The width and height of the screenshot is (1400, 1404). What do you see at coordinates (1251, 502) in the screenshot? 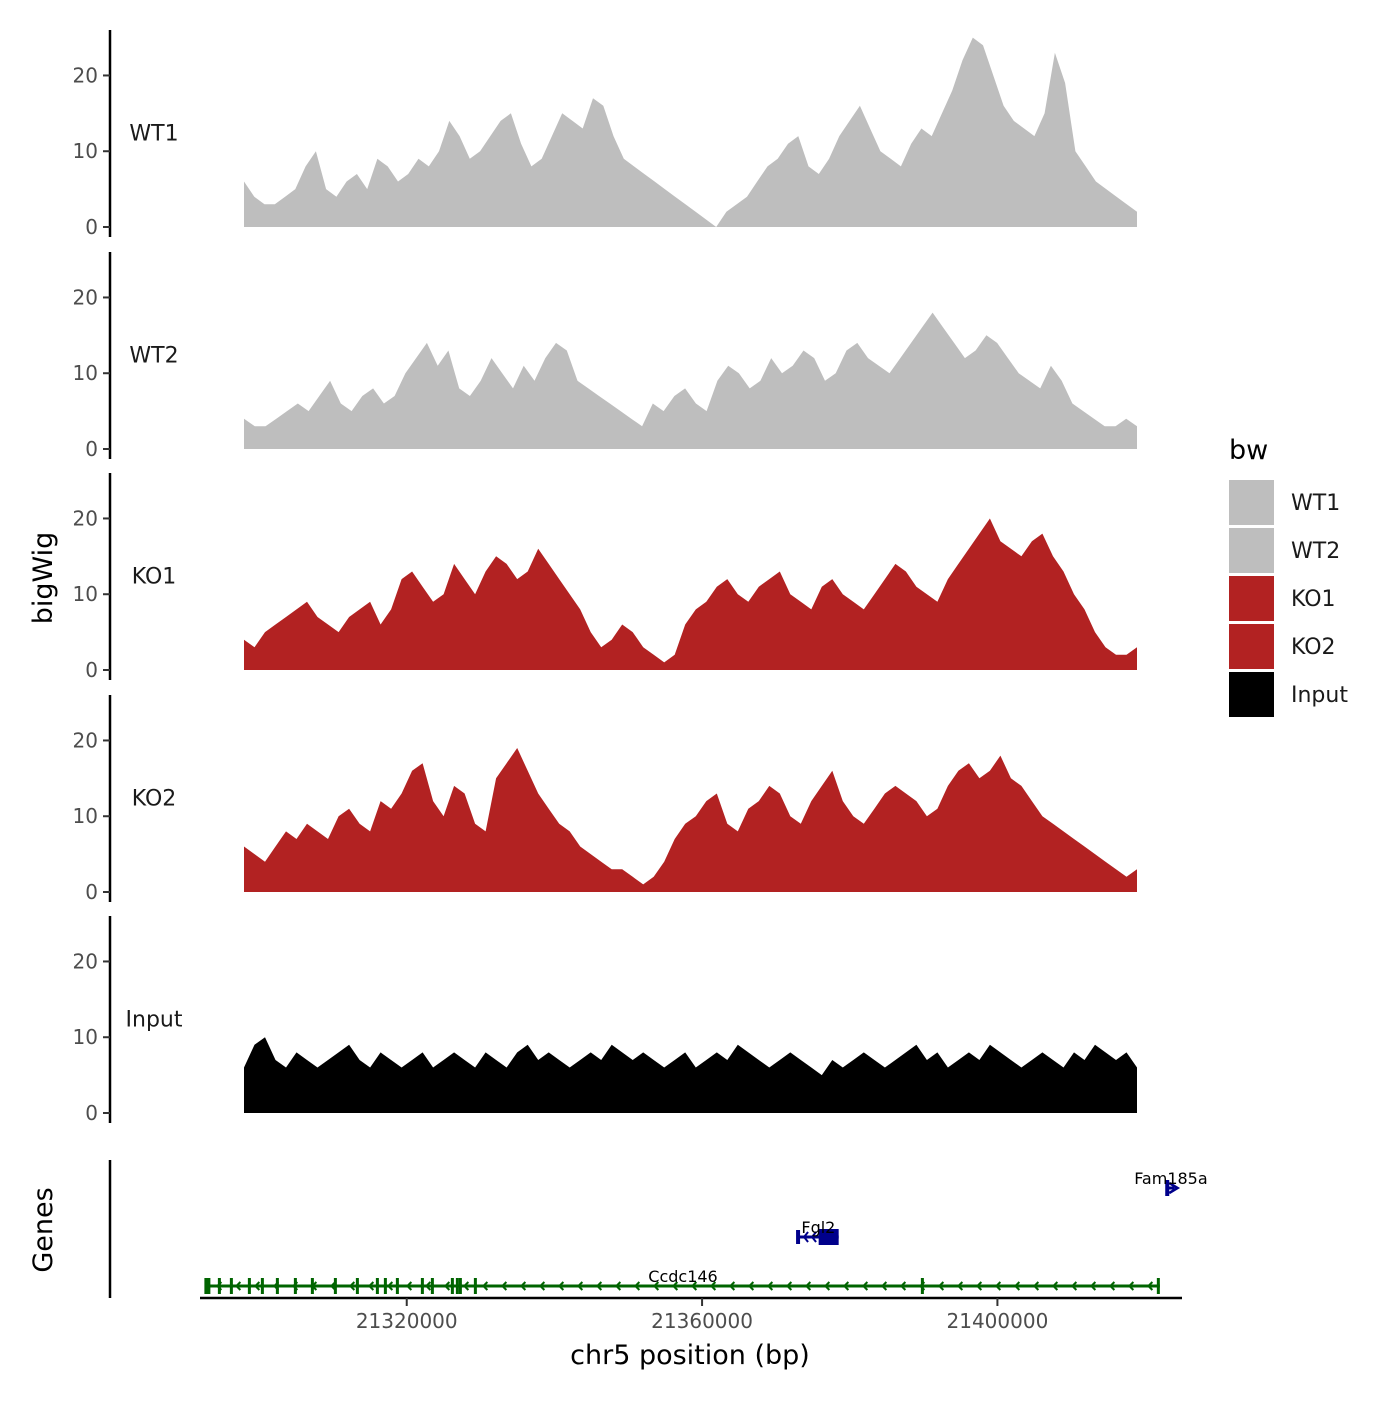
I see `legend-swatch-wt1` at bounding box center [1251, 502].